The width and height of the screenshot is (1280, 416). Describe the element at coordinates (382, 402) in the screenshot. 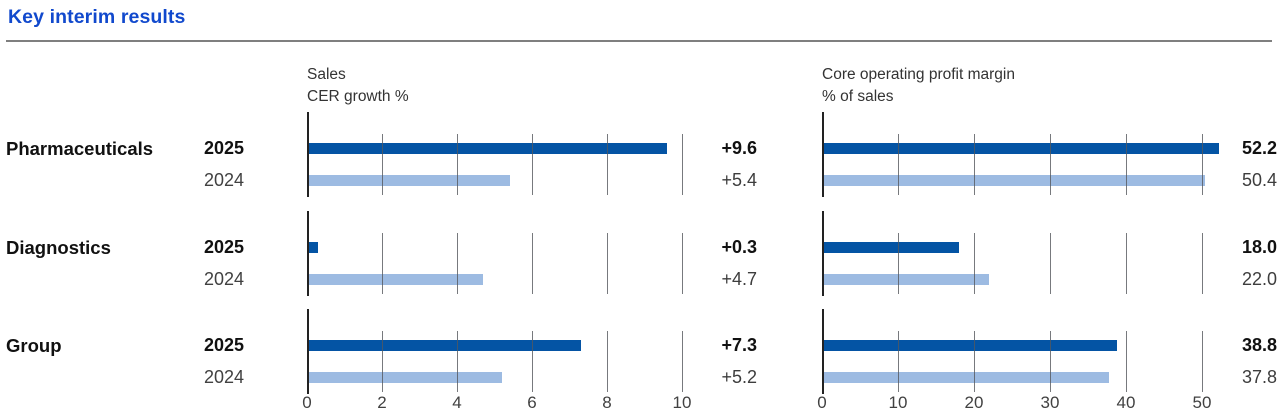

I see `axis-tick-label: 2` at that location.